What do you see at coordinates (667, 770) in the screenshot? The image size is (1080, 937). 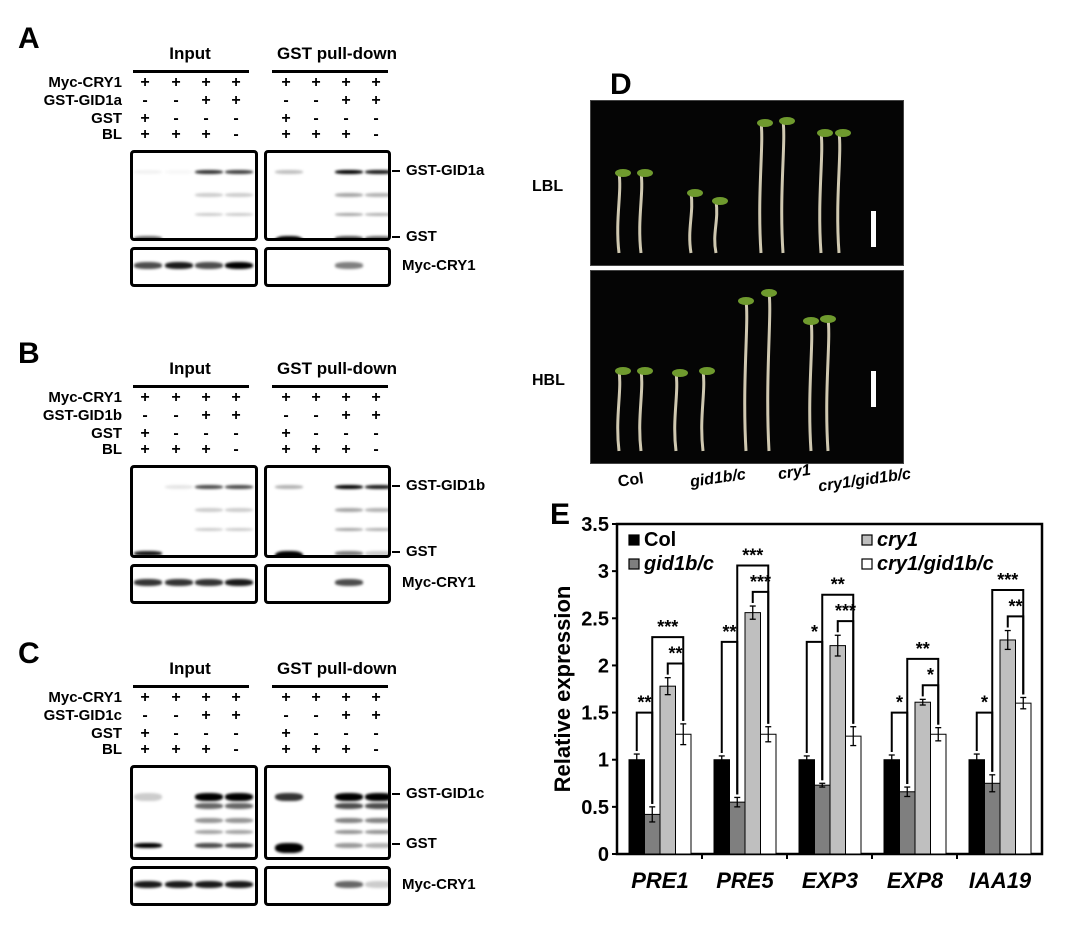 I see `bar-cry1-PRE1` at bounding box center [667, 770].